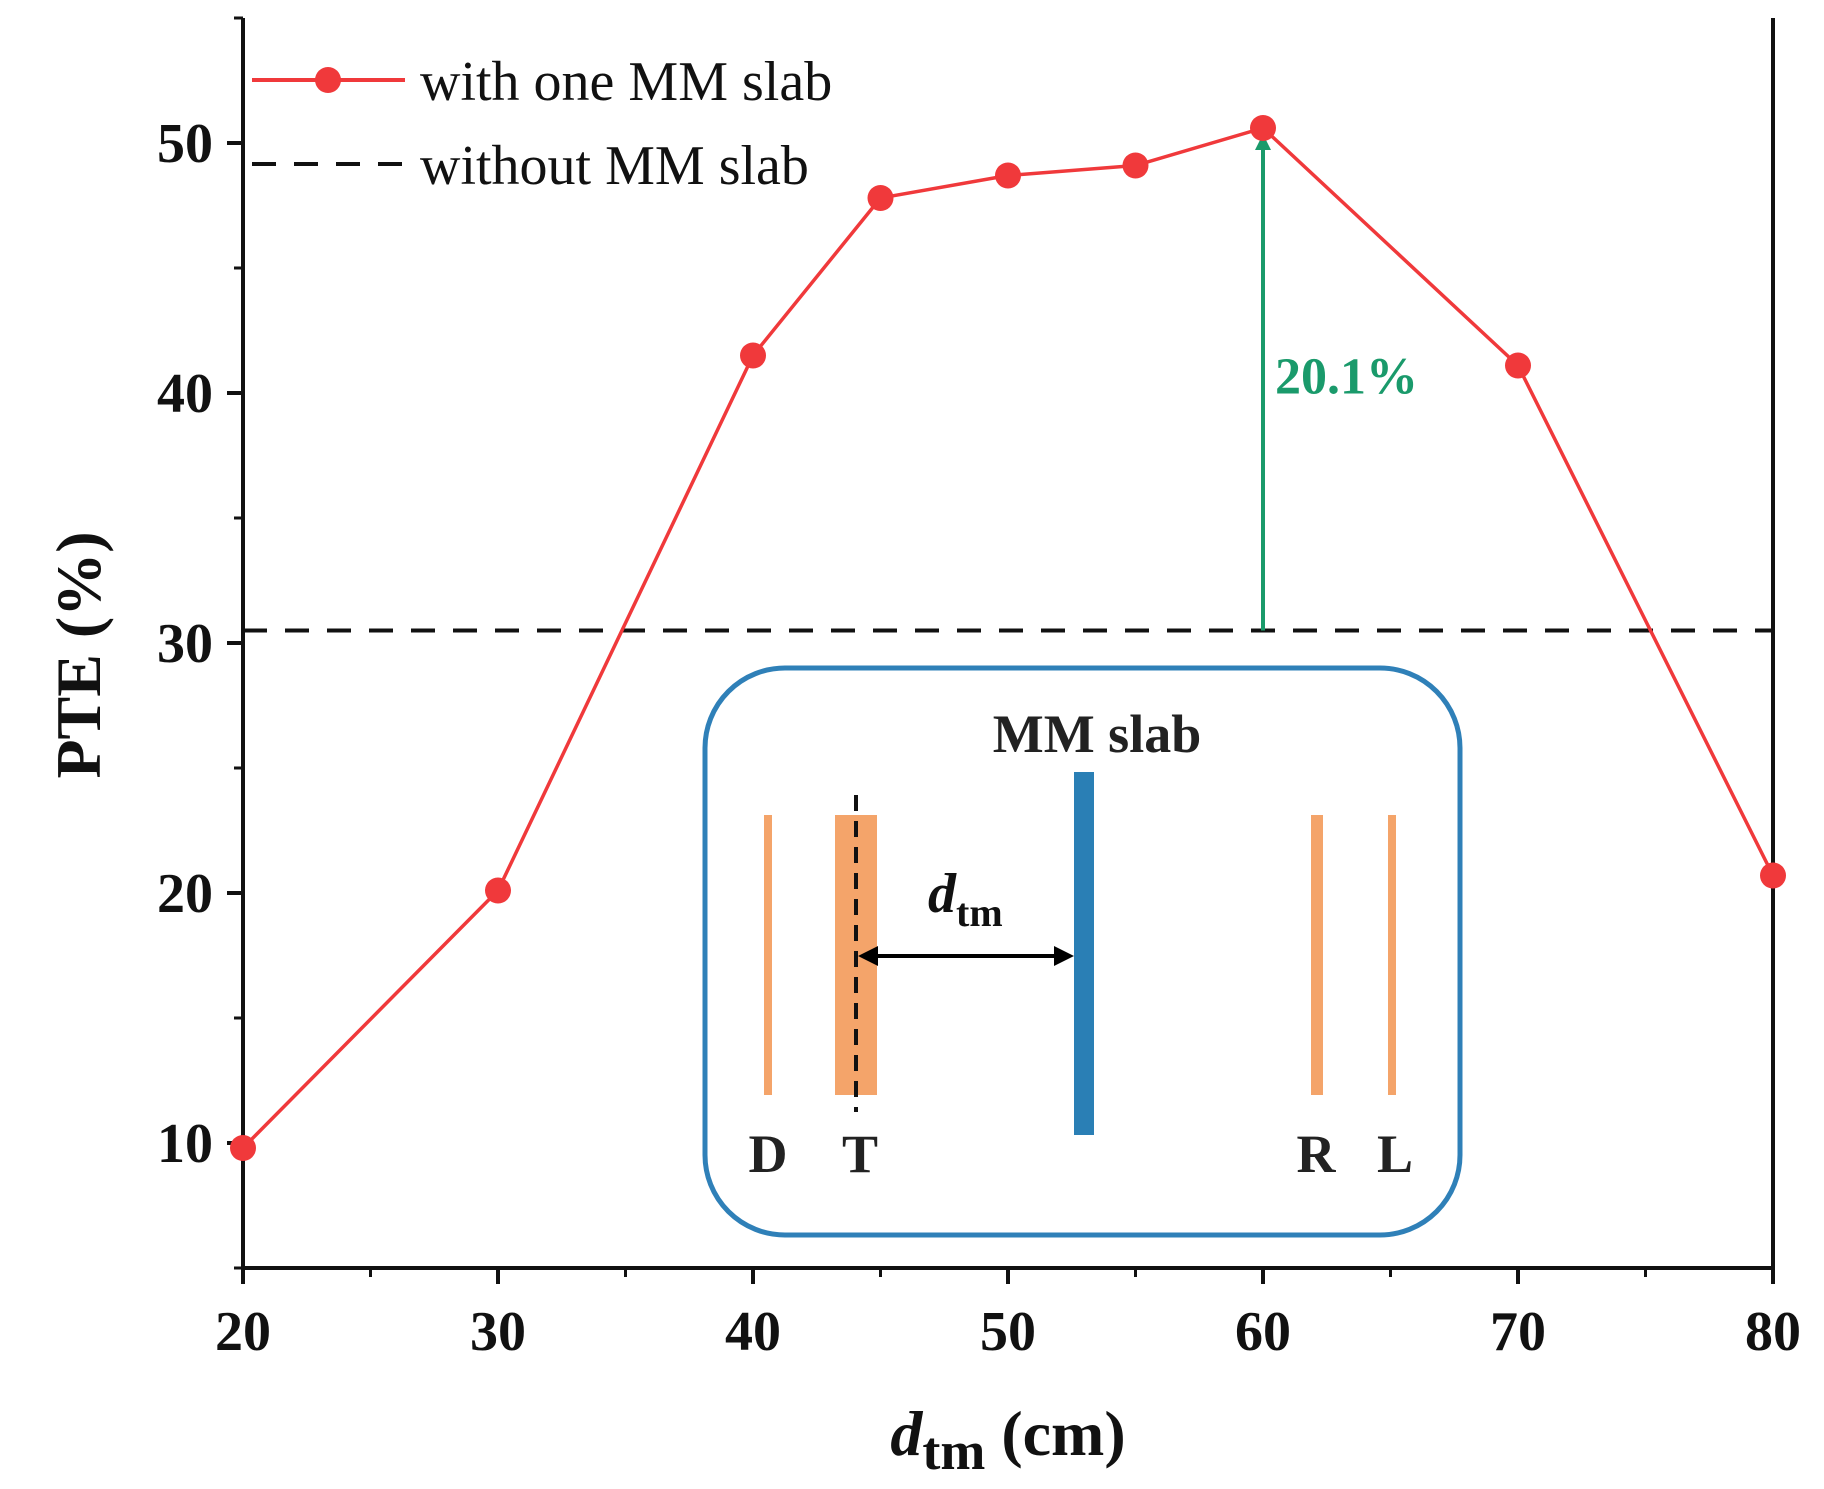  What do you see at coordinates (942, 894) in the screenshot?
I see `distance-label-main: d` at bounding box center [942, 894].